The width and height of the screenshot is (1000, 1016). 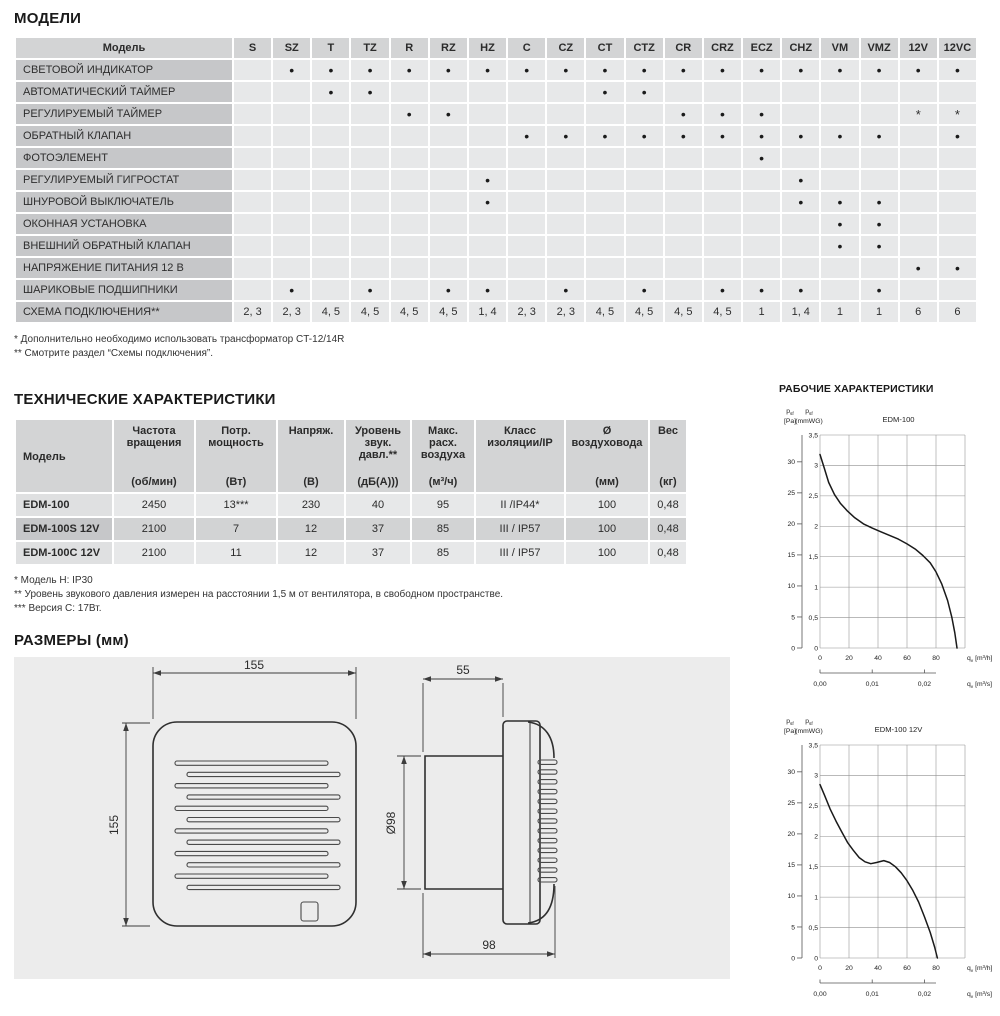 I want to click on spec-value: 11, so click(x=236, y=553).